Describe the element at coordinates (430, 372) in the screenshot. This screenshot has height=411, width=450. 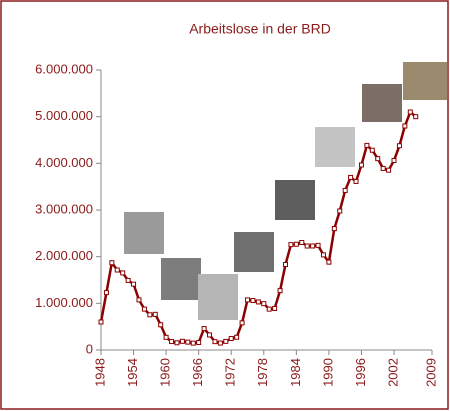
I see `x-tick-label: 2009` at that location.